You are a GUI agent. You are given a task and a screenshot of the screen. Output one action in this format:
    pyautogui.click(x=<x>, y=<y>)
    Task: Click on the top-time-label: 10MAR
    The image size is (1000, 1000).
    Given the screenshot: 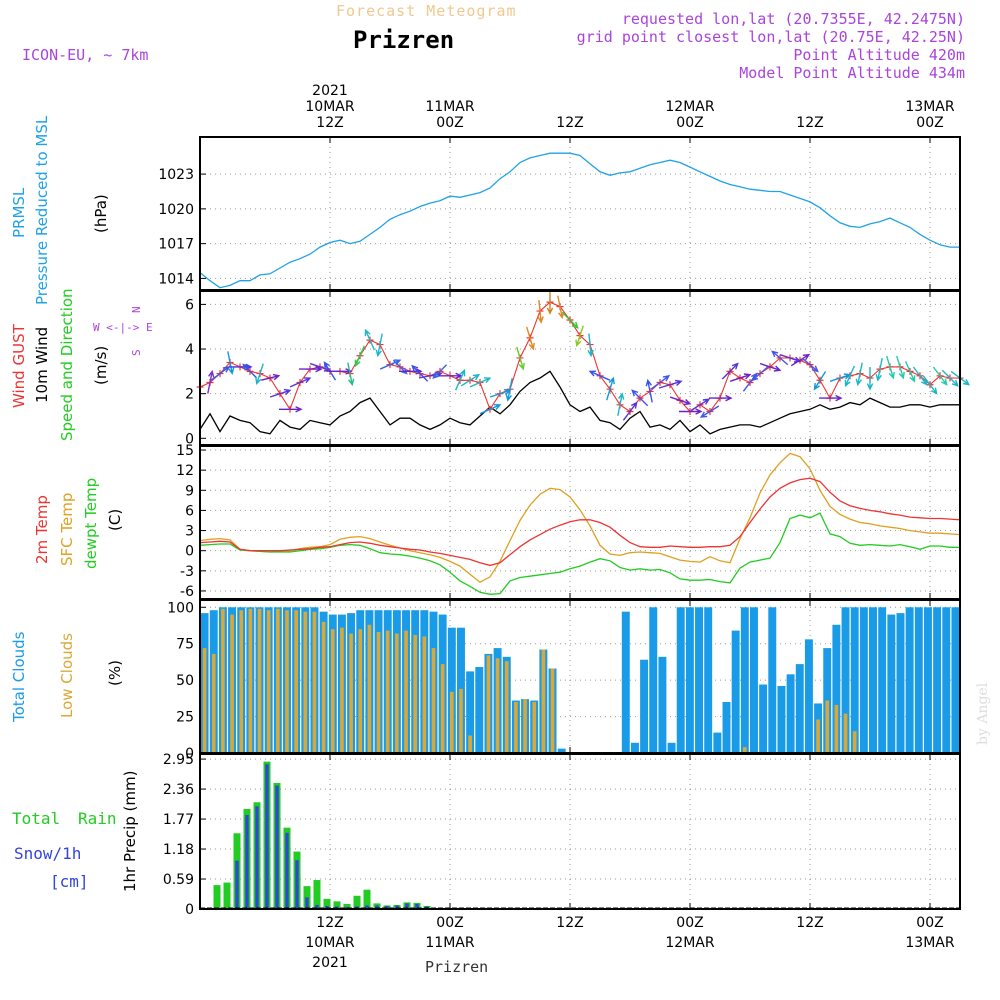 What is the action you would take?
    pyautogui.click(x=329, y=107)
    